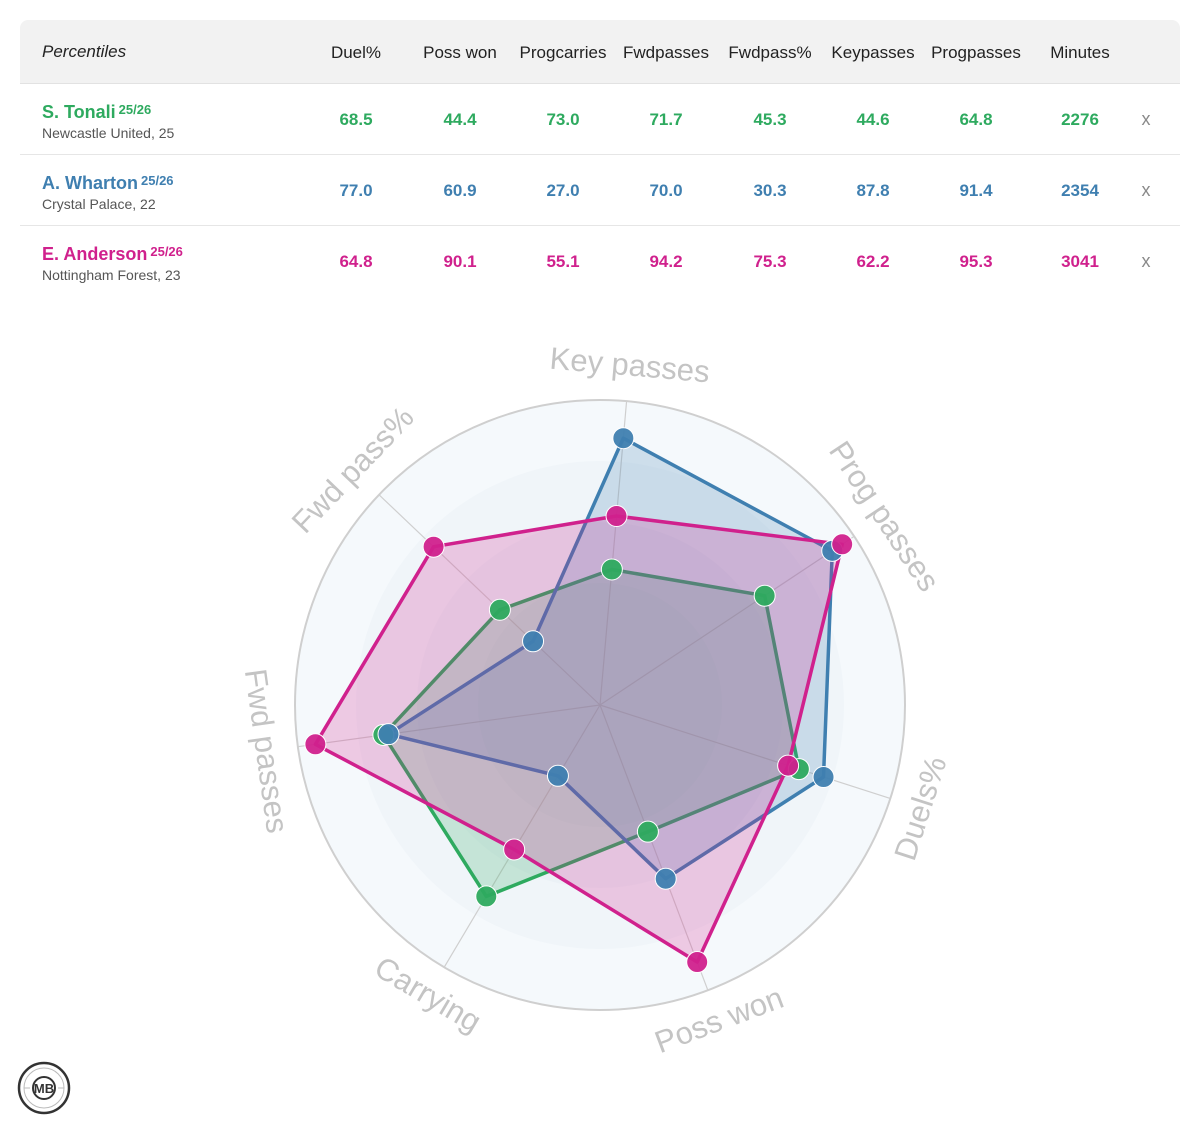 This screenshot has height=1132, width=1200. I want to click on stat-value: 73.0, so click(563, 119).